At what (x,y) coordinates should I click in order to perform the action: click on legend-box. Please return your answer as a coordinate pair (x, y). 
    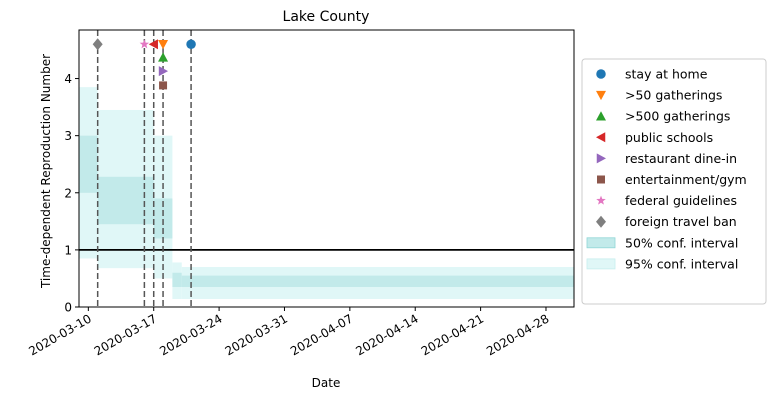
    Looking at the image, I should click on (674, 181).